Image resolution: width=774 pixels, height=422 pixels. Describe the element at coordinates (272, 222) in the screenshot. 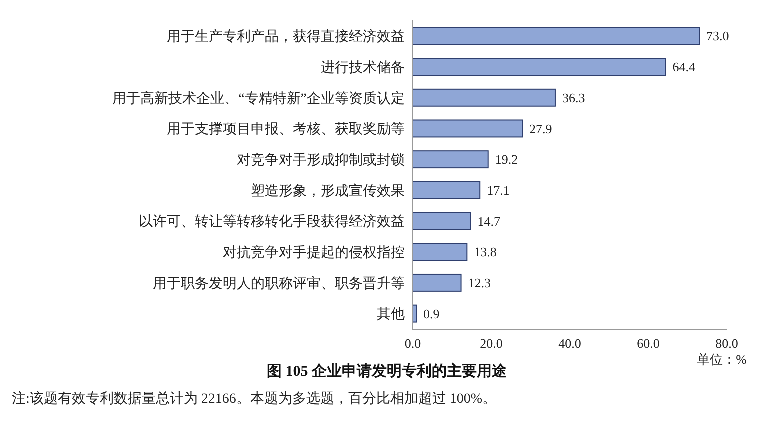

I see `y-tick-label: 以许可、转让等转移转化手段获得经济效益` at that location.